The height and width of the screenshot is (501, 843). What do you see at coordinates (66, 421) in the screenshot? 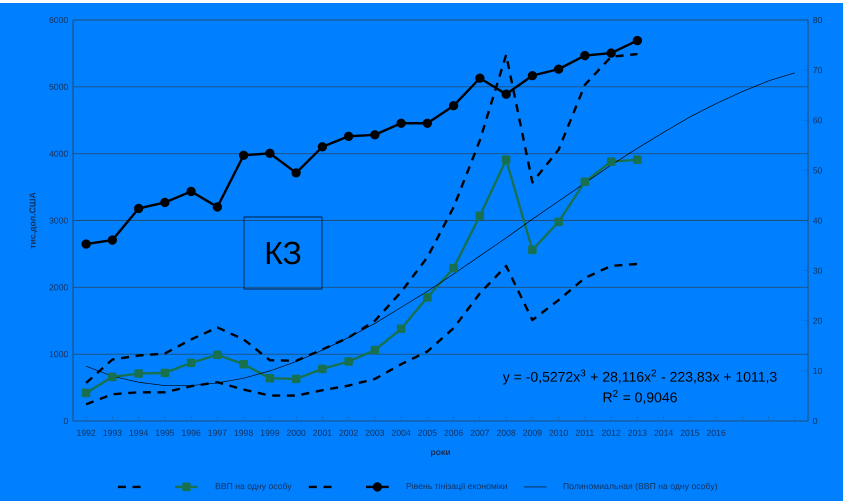
I see `y-tick-label: 0` at bounding box center [66, 421].